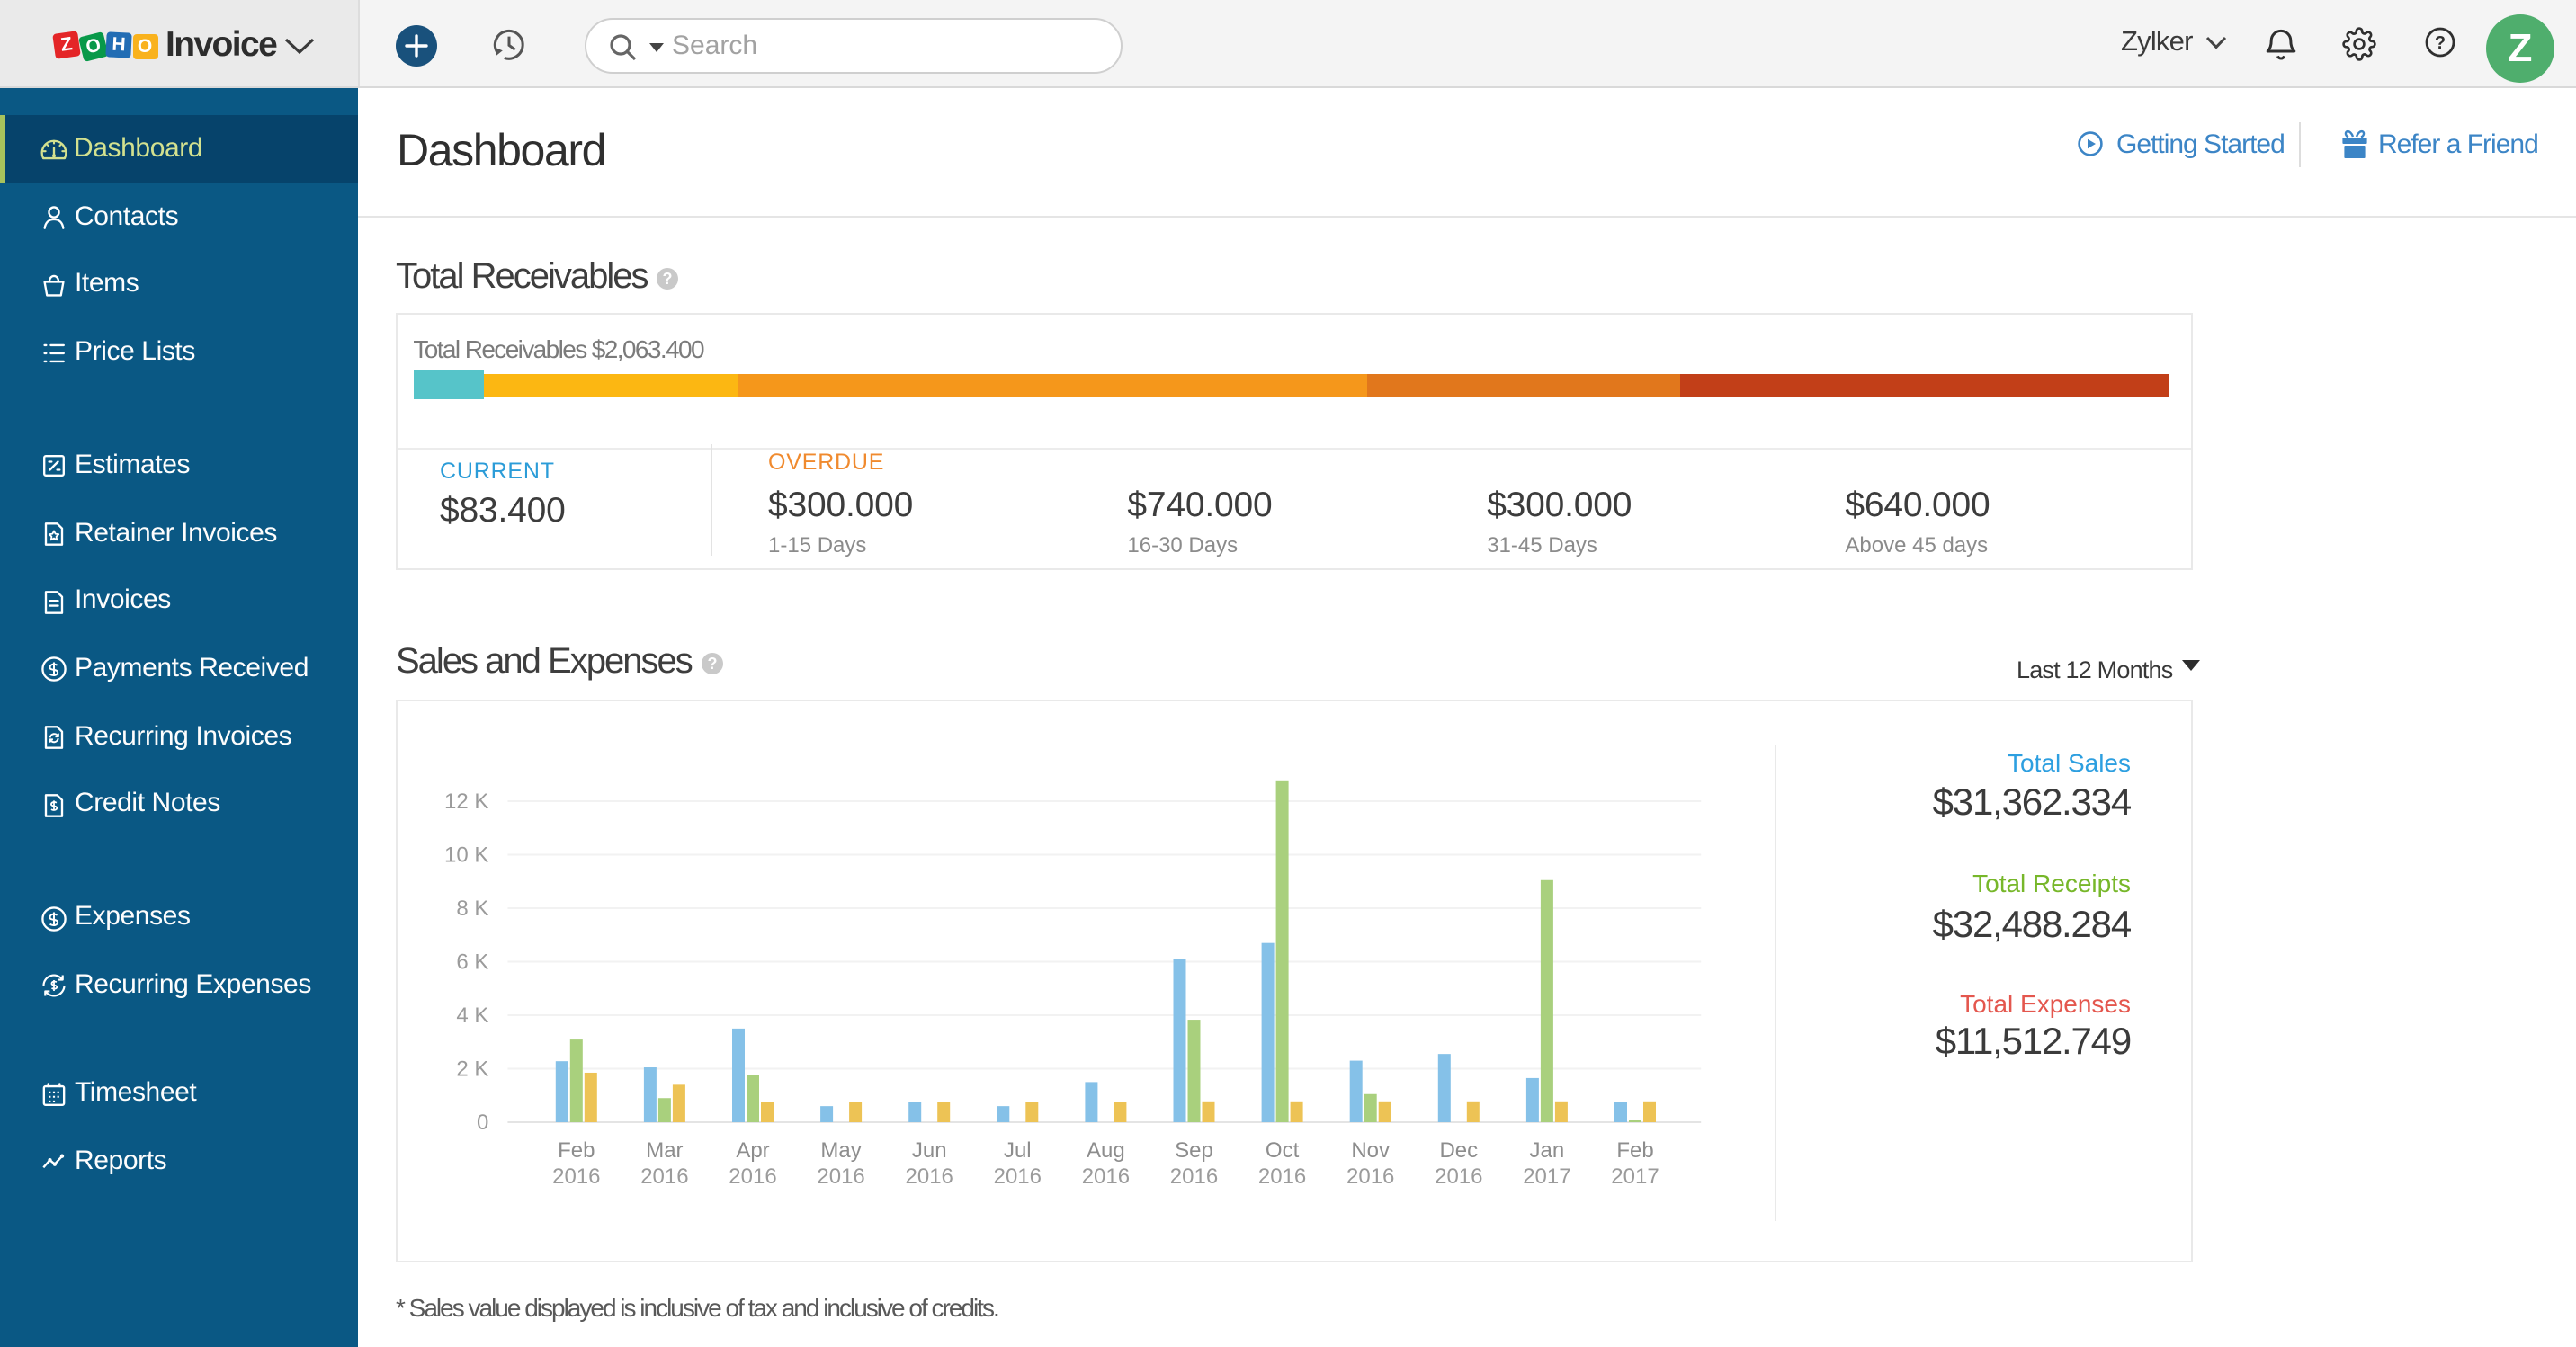  Describe the element at coordinates (664, 1150) in the screenshot. I see `svg-text: Mar` at that location.